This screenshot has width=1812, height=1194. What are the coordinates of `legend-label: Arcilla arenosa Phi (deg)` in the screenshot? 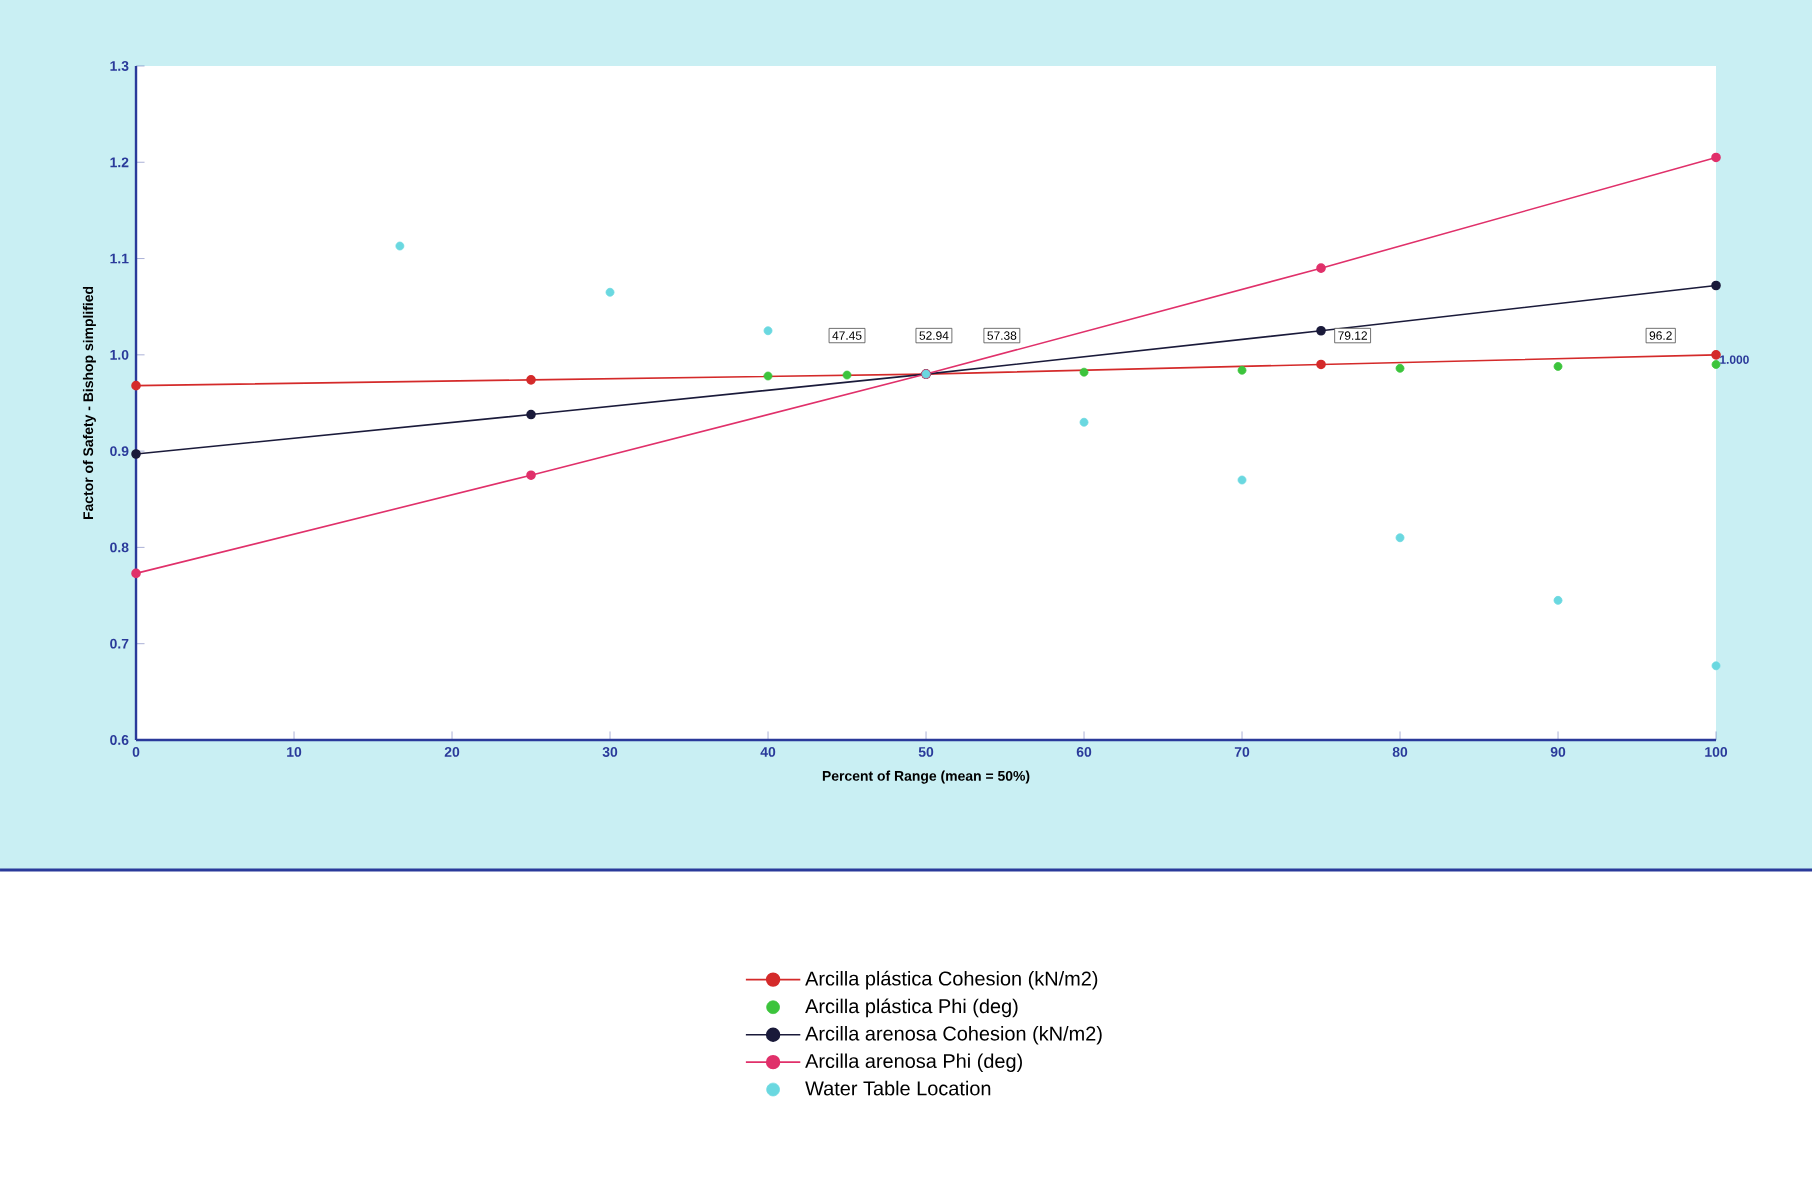 It's located at (913, 1062).